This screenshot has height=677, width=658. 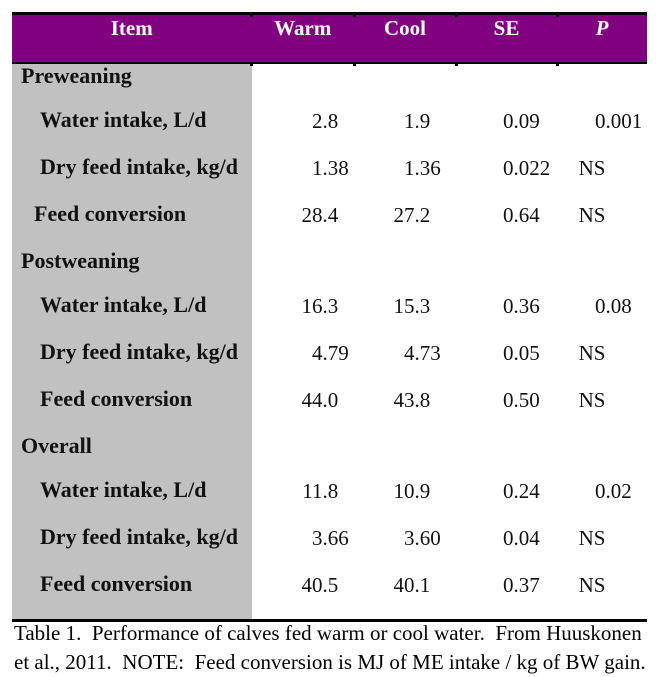 What do you see at coordinates (526, 121) in the screenshot?
I see `value-fraction-part: .09` at bounding box center [526, 121].